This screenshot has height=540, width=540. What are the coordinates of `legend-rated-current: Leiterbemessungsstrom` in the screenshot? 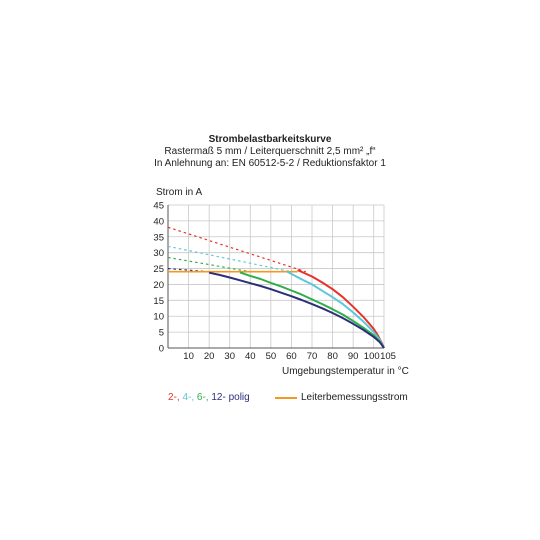 It's located at (341, 397).